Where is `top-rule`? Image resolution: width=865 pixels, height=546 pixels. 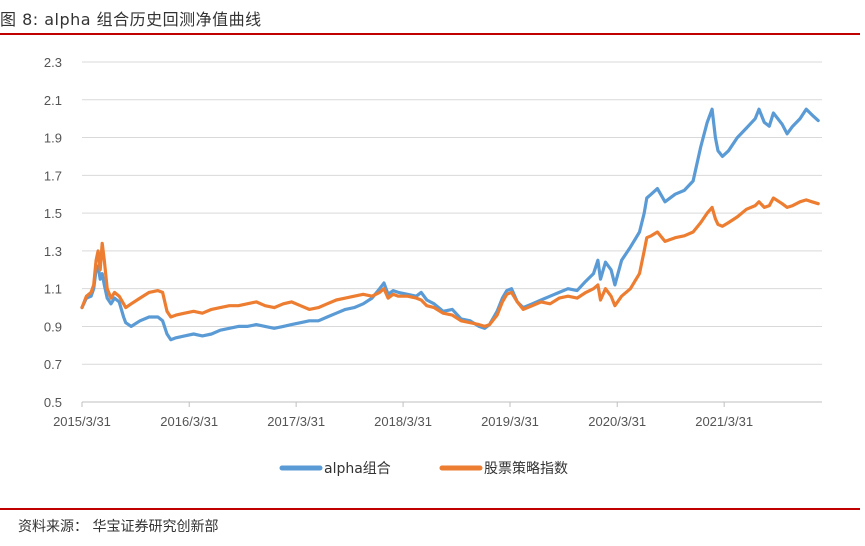 top-rule is located at coordinates (430, 34).